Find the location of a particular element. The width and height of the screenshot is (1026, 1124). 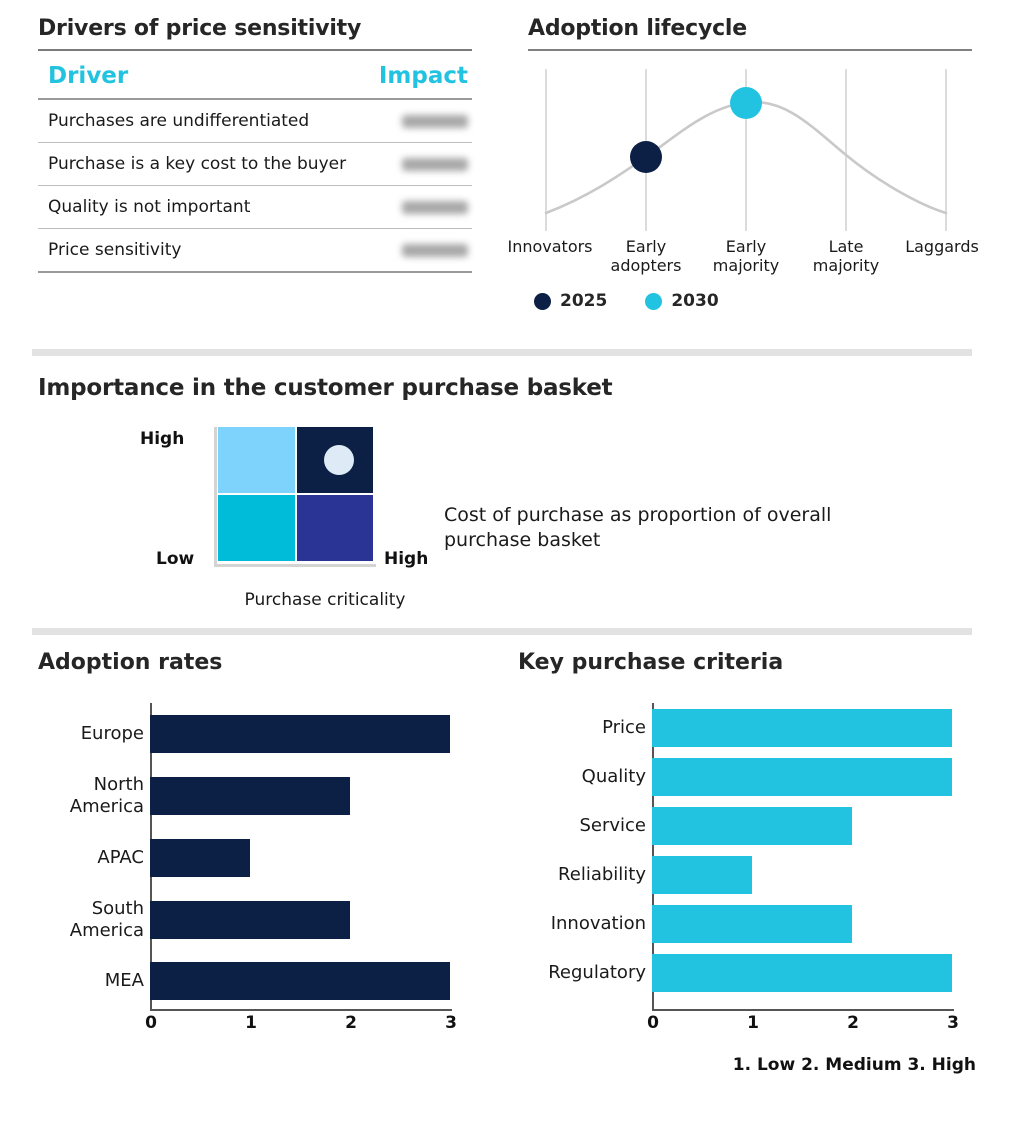

lifecycle-chart is located at coordinates (750, 150).